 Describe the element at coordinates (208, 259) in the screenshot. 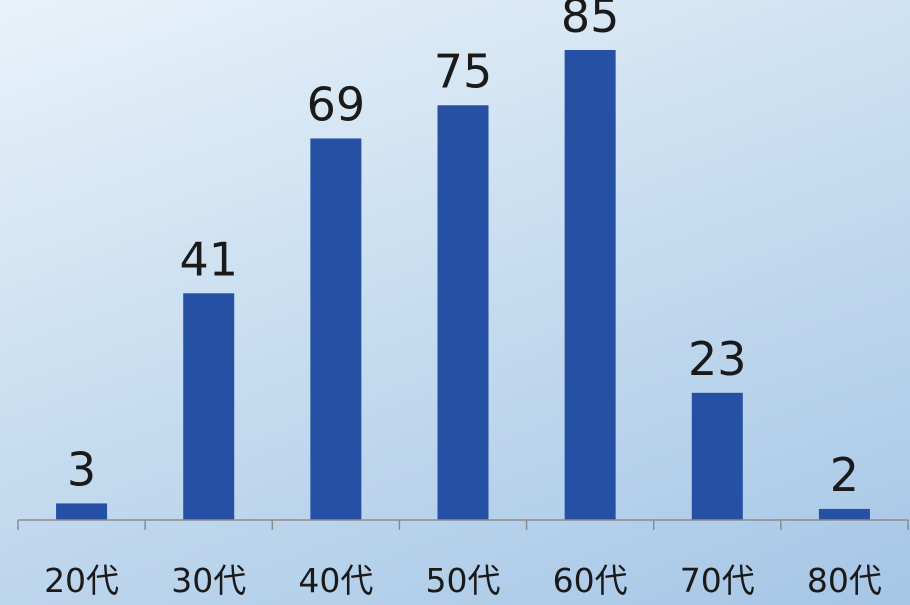

I see `data-label-2: 41` at that location.